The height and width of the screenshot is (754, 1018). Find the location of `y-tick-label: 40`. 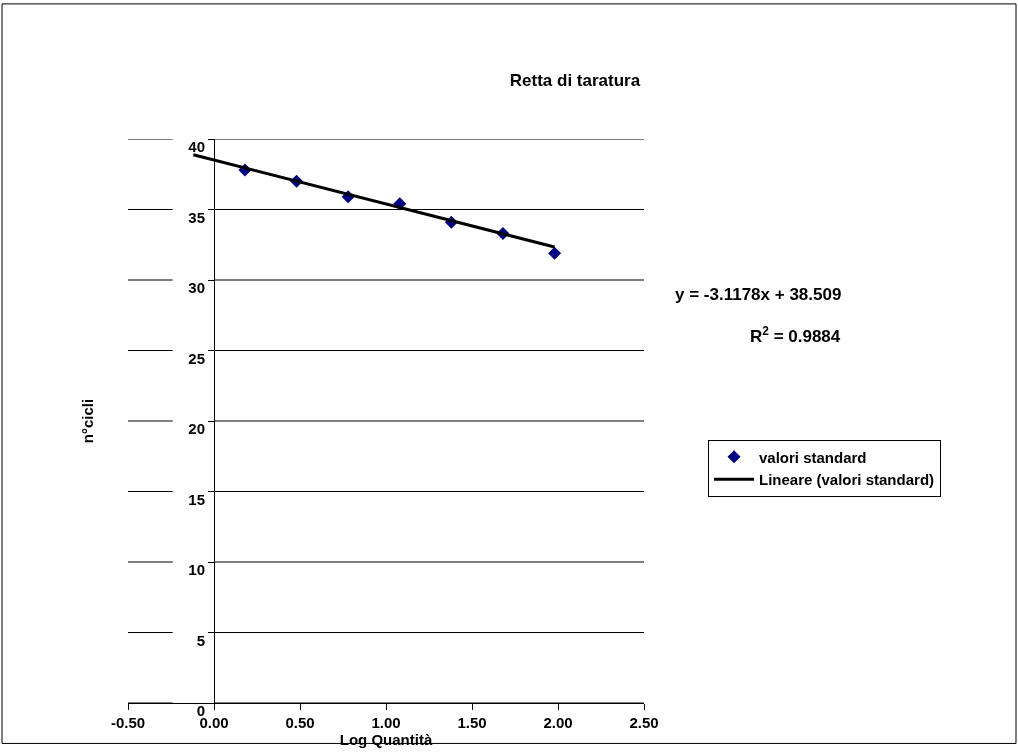

y-tick-label: 40 is located at coordinates (196, 147).